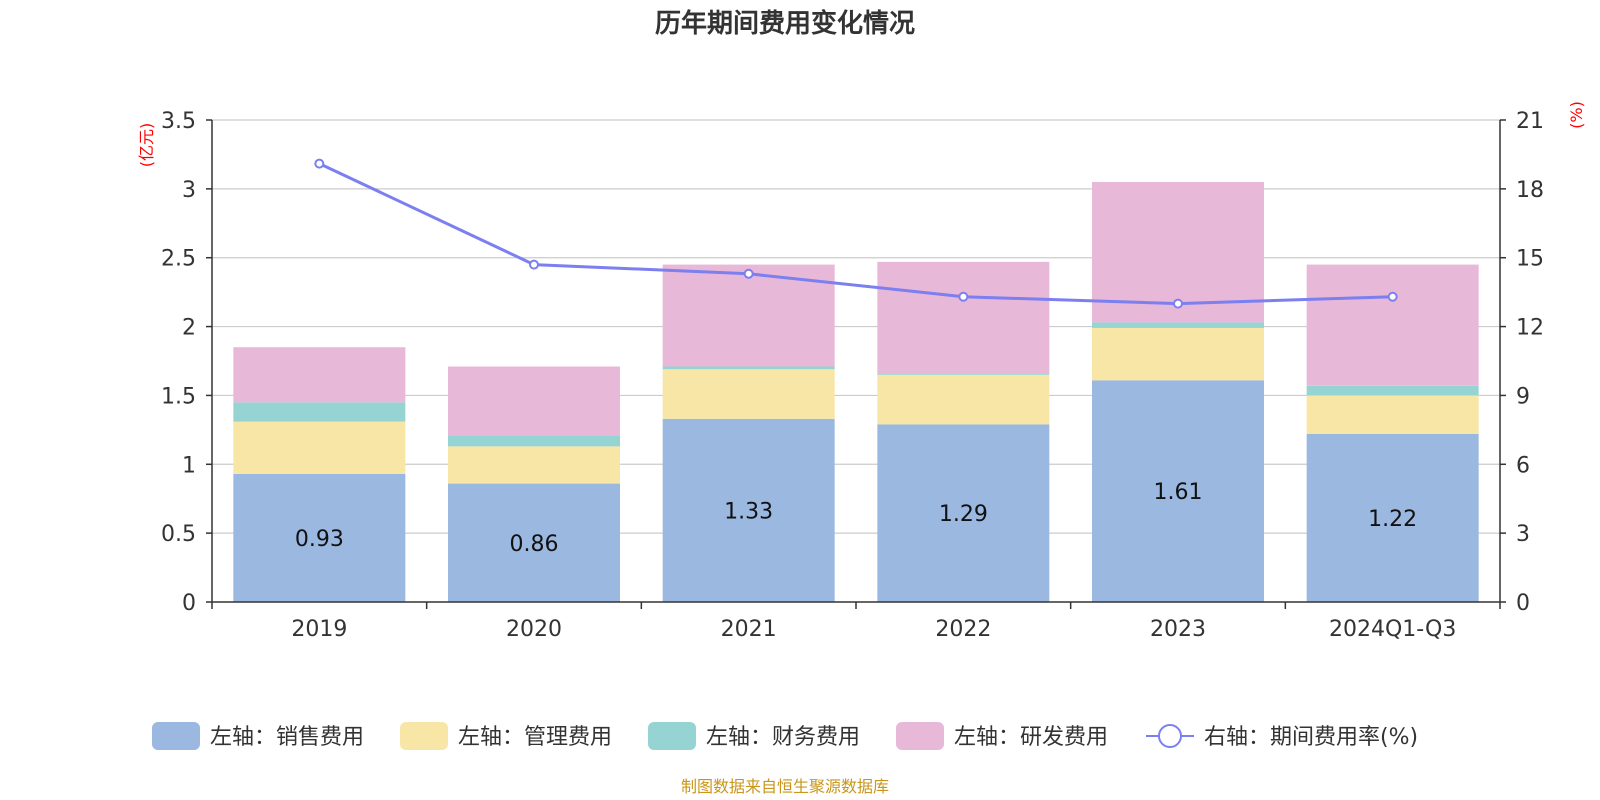  What do you see at coordinates (785, 23) in the screenshot?
I see `chart-title: 历年期间费用变化情况` at bounding box center [785, 23].